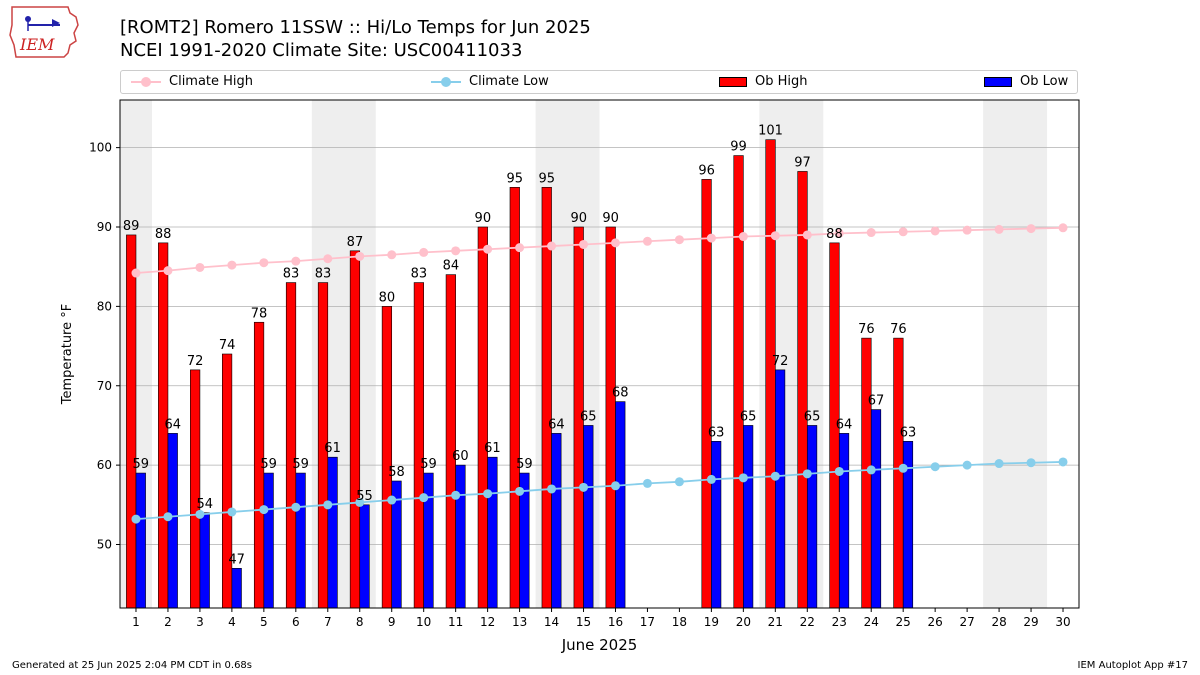 Image resolution: width=1200 pixels, height=675 pixels. What do you see at coordinates (935, 622) in the screenshot?
I see `x-tick-label: 26` at bounding box center [935, 622].